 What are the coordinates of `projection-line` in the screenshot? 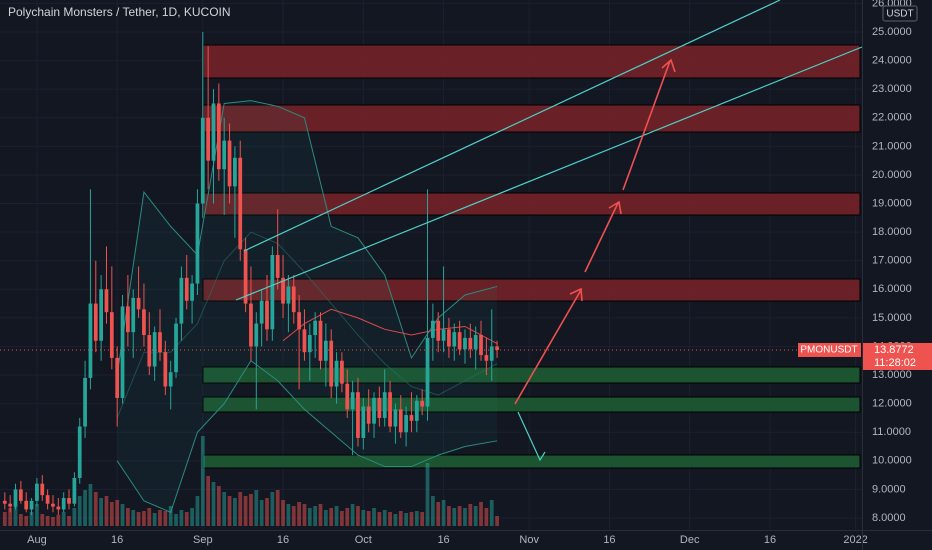 It's located at (531, 436).